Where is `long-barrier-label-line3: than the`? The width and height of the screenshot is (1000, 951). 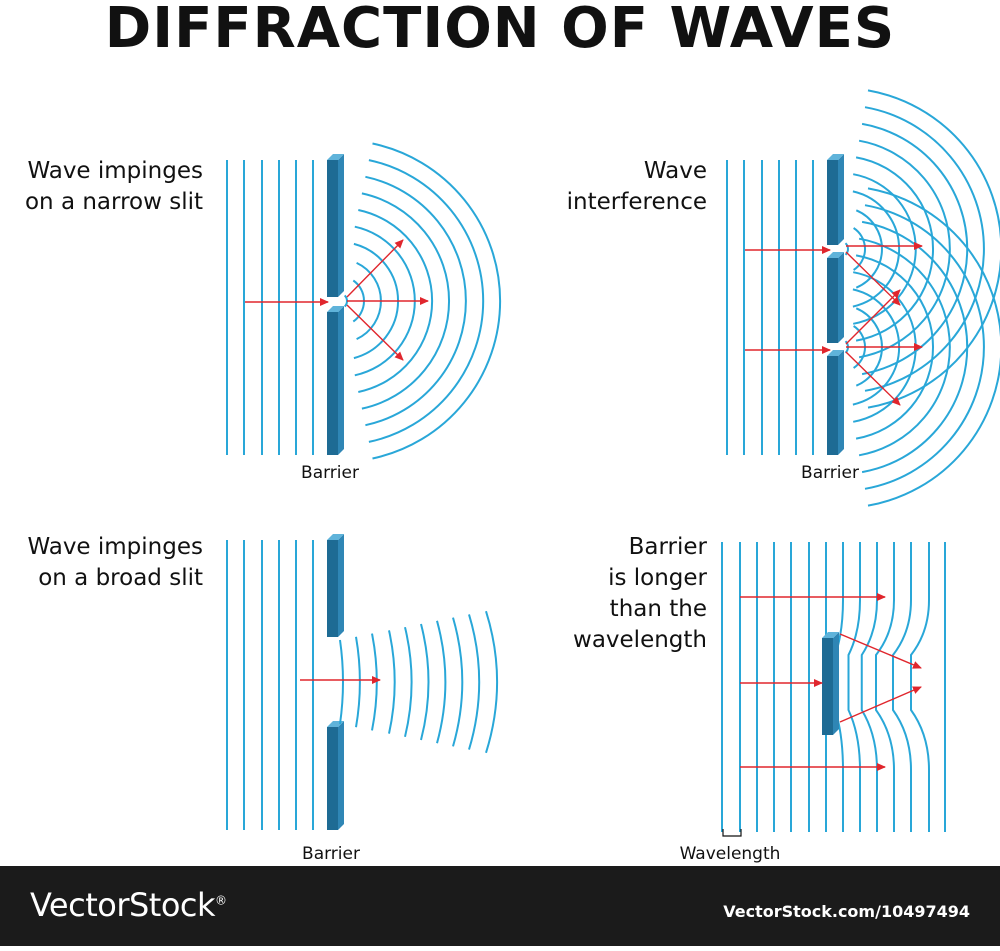 long-barrier-label-line3: than the is located at coordinates (658, 609).